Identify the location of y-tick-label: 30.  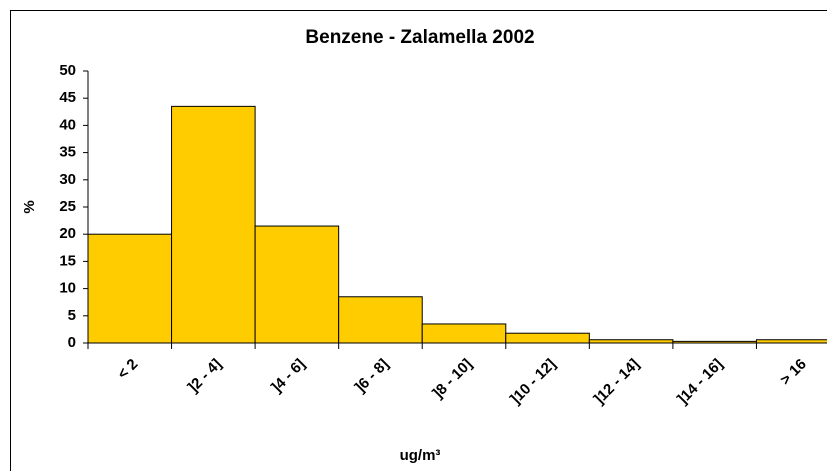
(67, 179).